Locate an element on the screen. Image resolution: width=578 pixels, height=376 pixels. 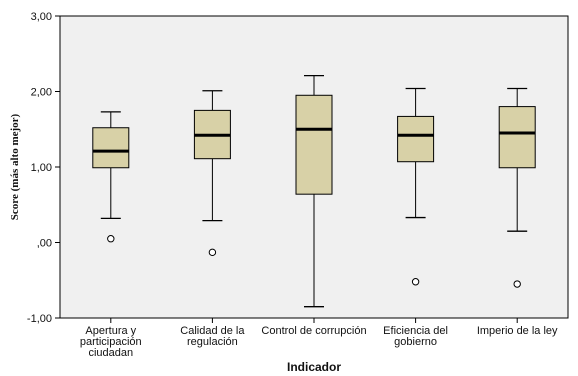
y-tick-label: ,00 is located at coordinates (44, 244).